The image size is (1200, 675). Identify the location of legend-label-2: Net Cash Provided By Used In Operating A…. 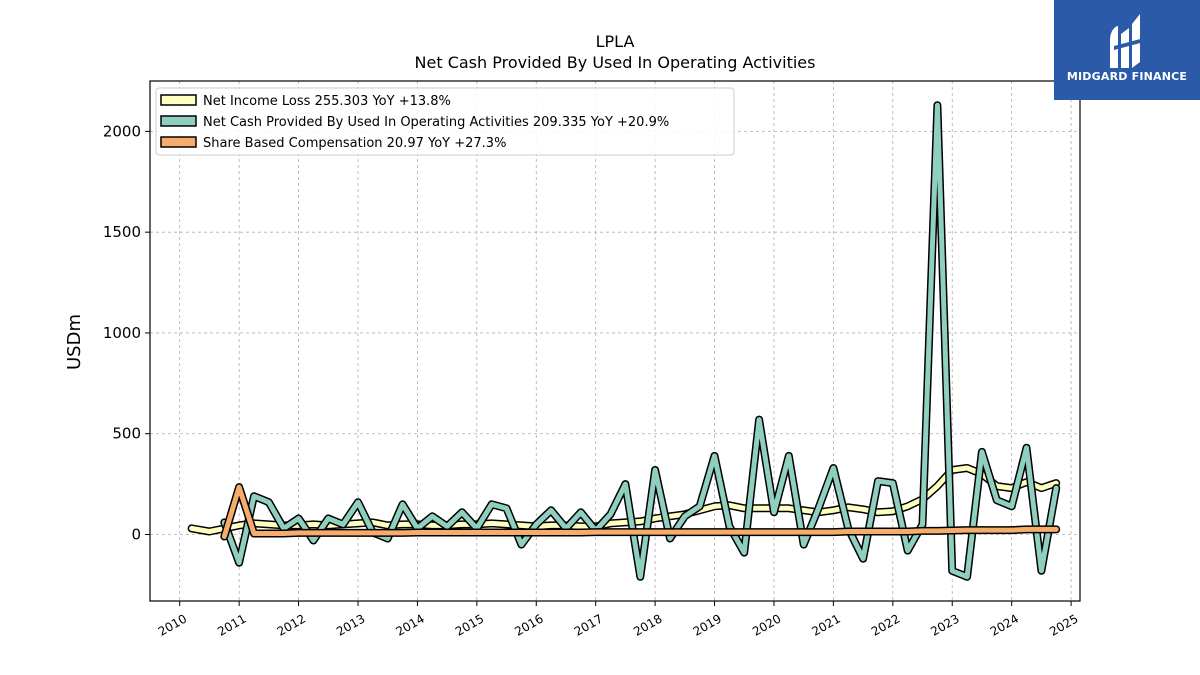
(436, 122).